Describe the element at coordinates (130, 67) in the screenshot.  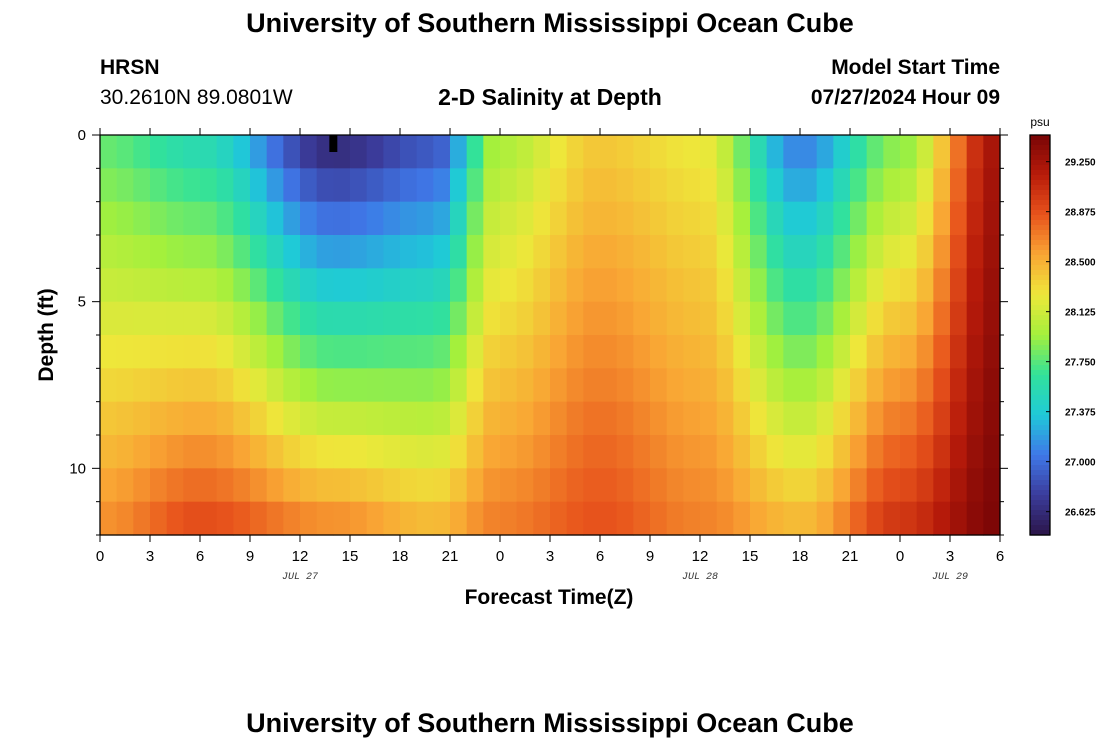
I see `station-id: HRSN` at that location.